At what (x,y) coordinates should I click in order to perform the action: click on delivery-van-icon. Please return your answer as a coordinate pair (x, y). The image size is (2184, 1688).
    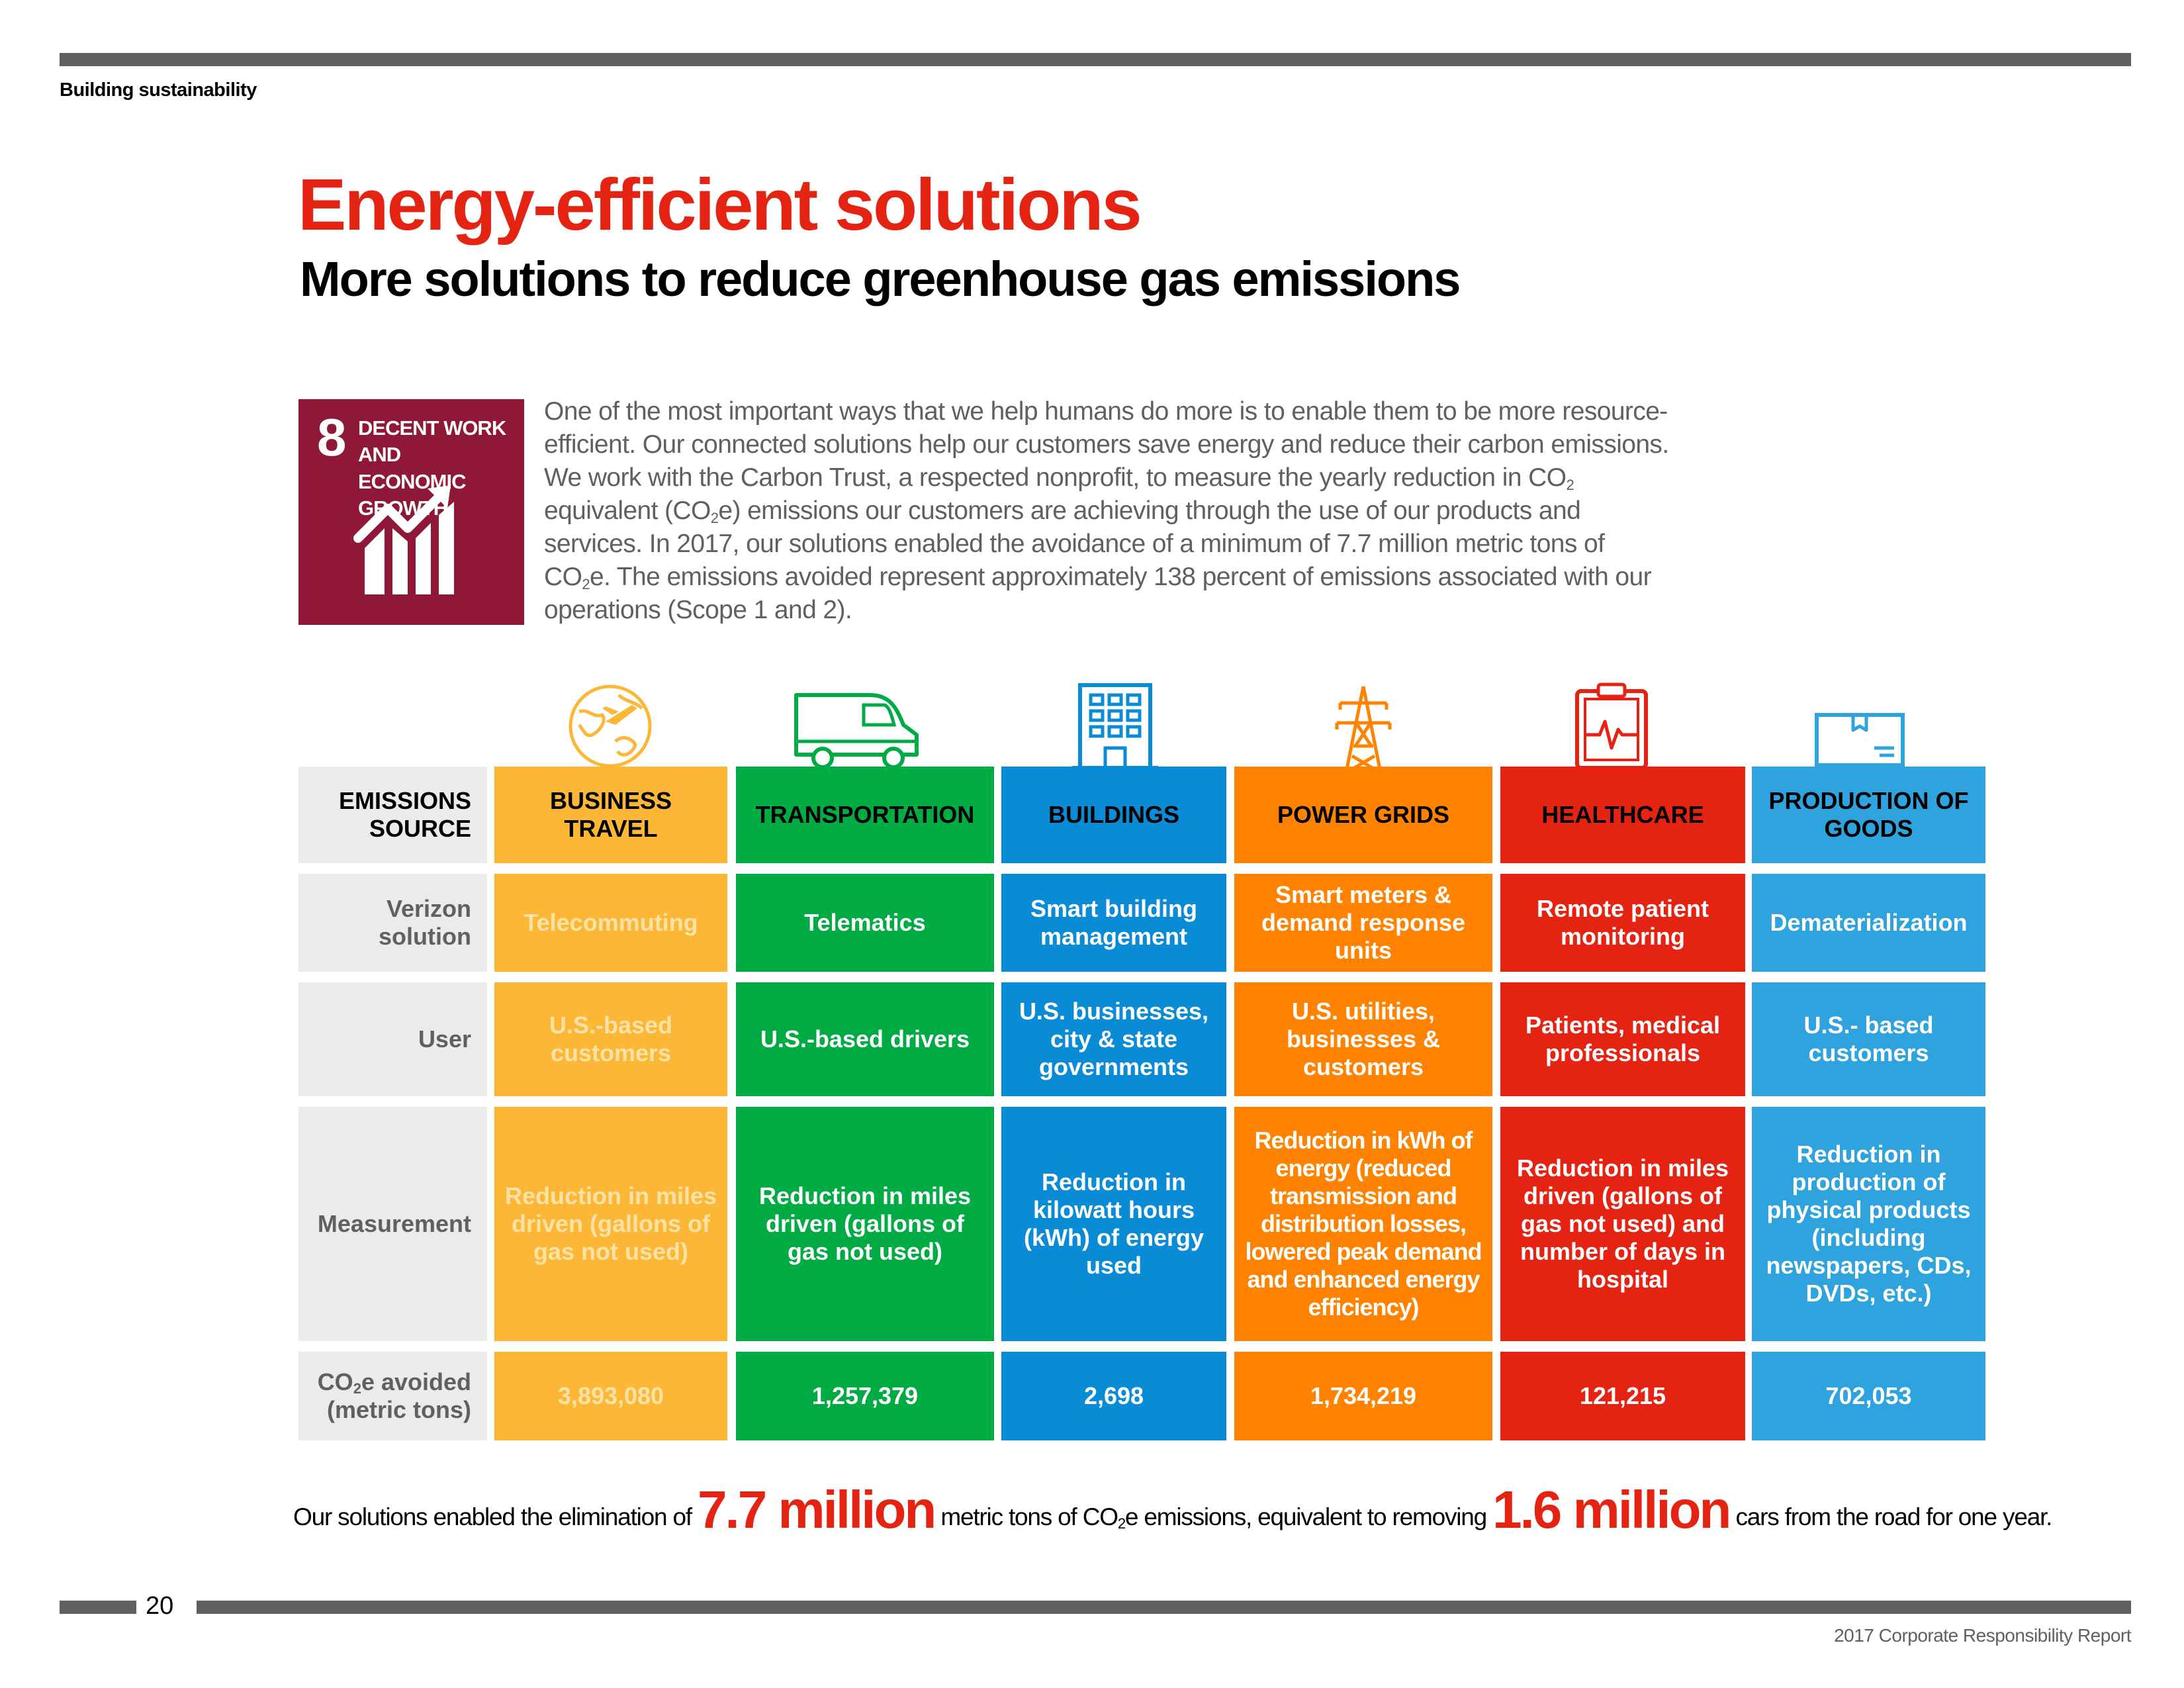
    Looking at the image, I should click on (856, 731).